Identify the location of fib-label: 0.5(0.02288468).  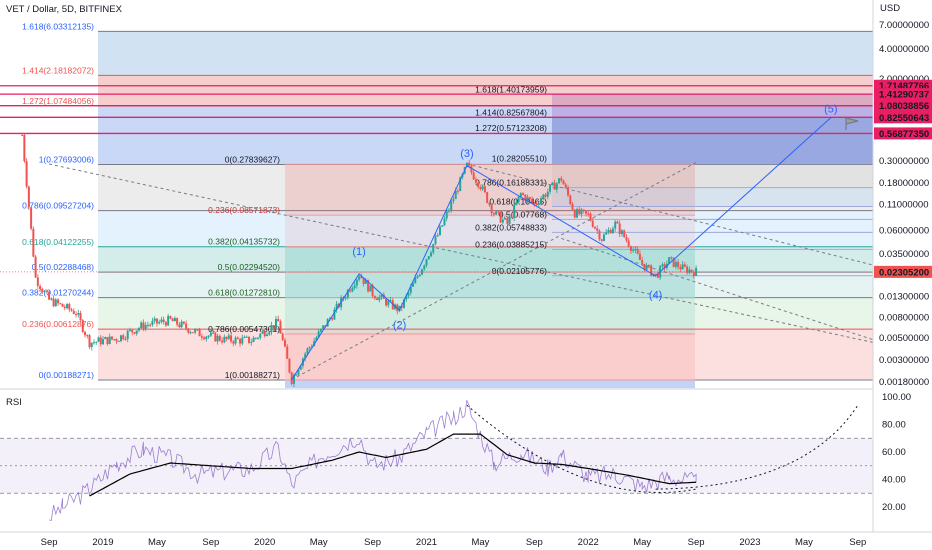
(63, 267).